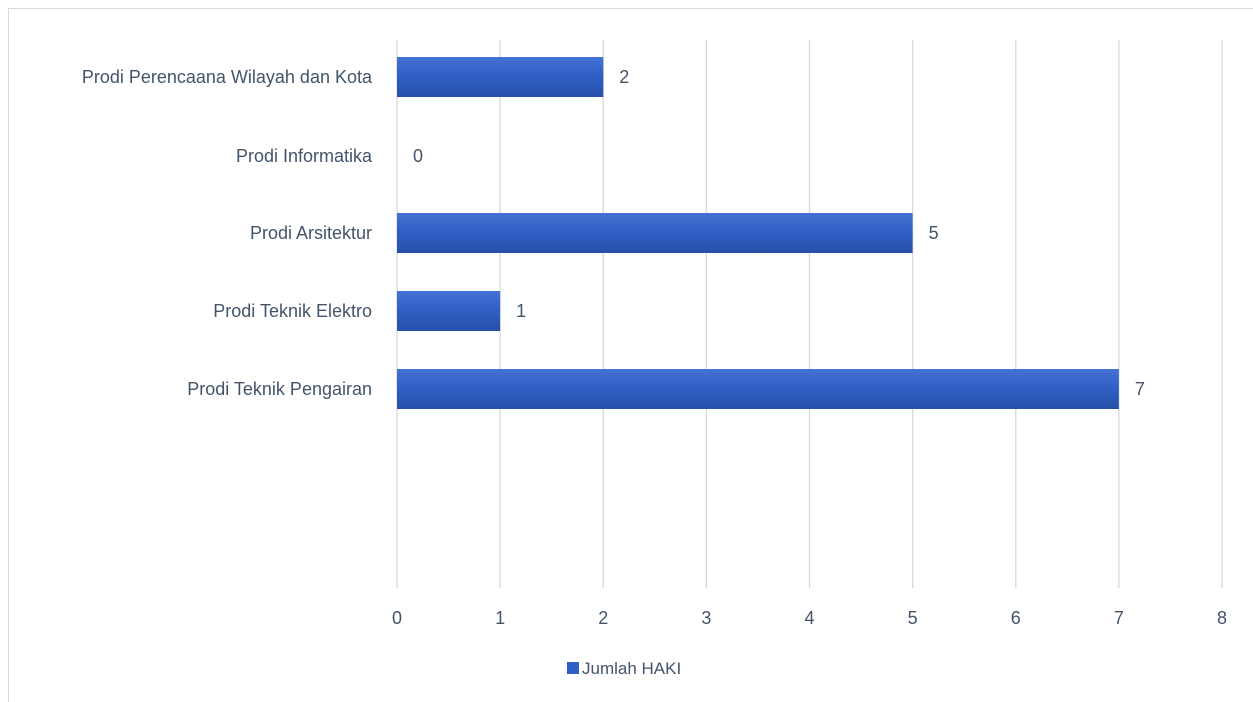 The width and height of the screenshot is (1253, 702). Describe the element at coordinates (603, 618) in the screenshot. I see `x-tick-label: 2` at that location.